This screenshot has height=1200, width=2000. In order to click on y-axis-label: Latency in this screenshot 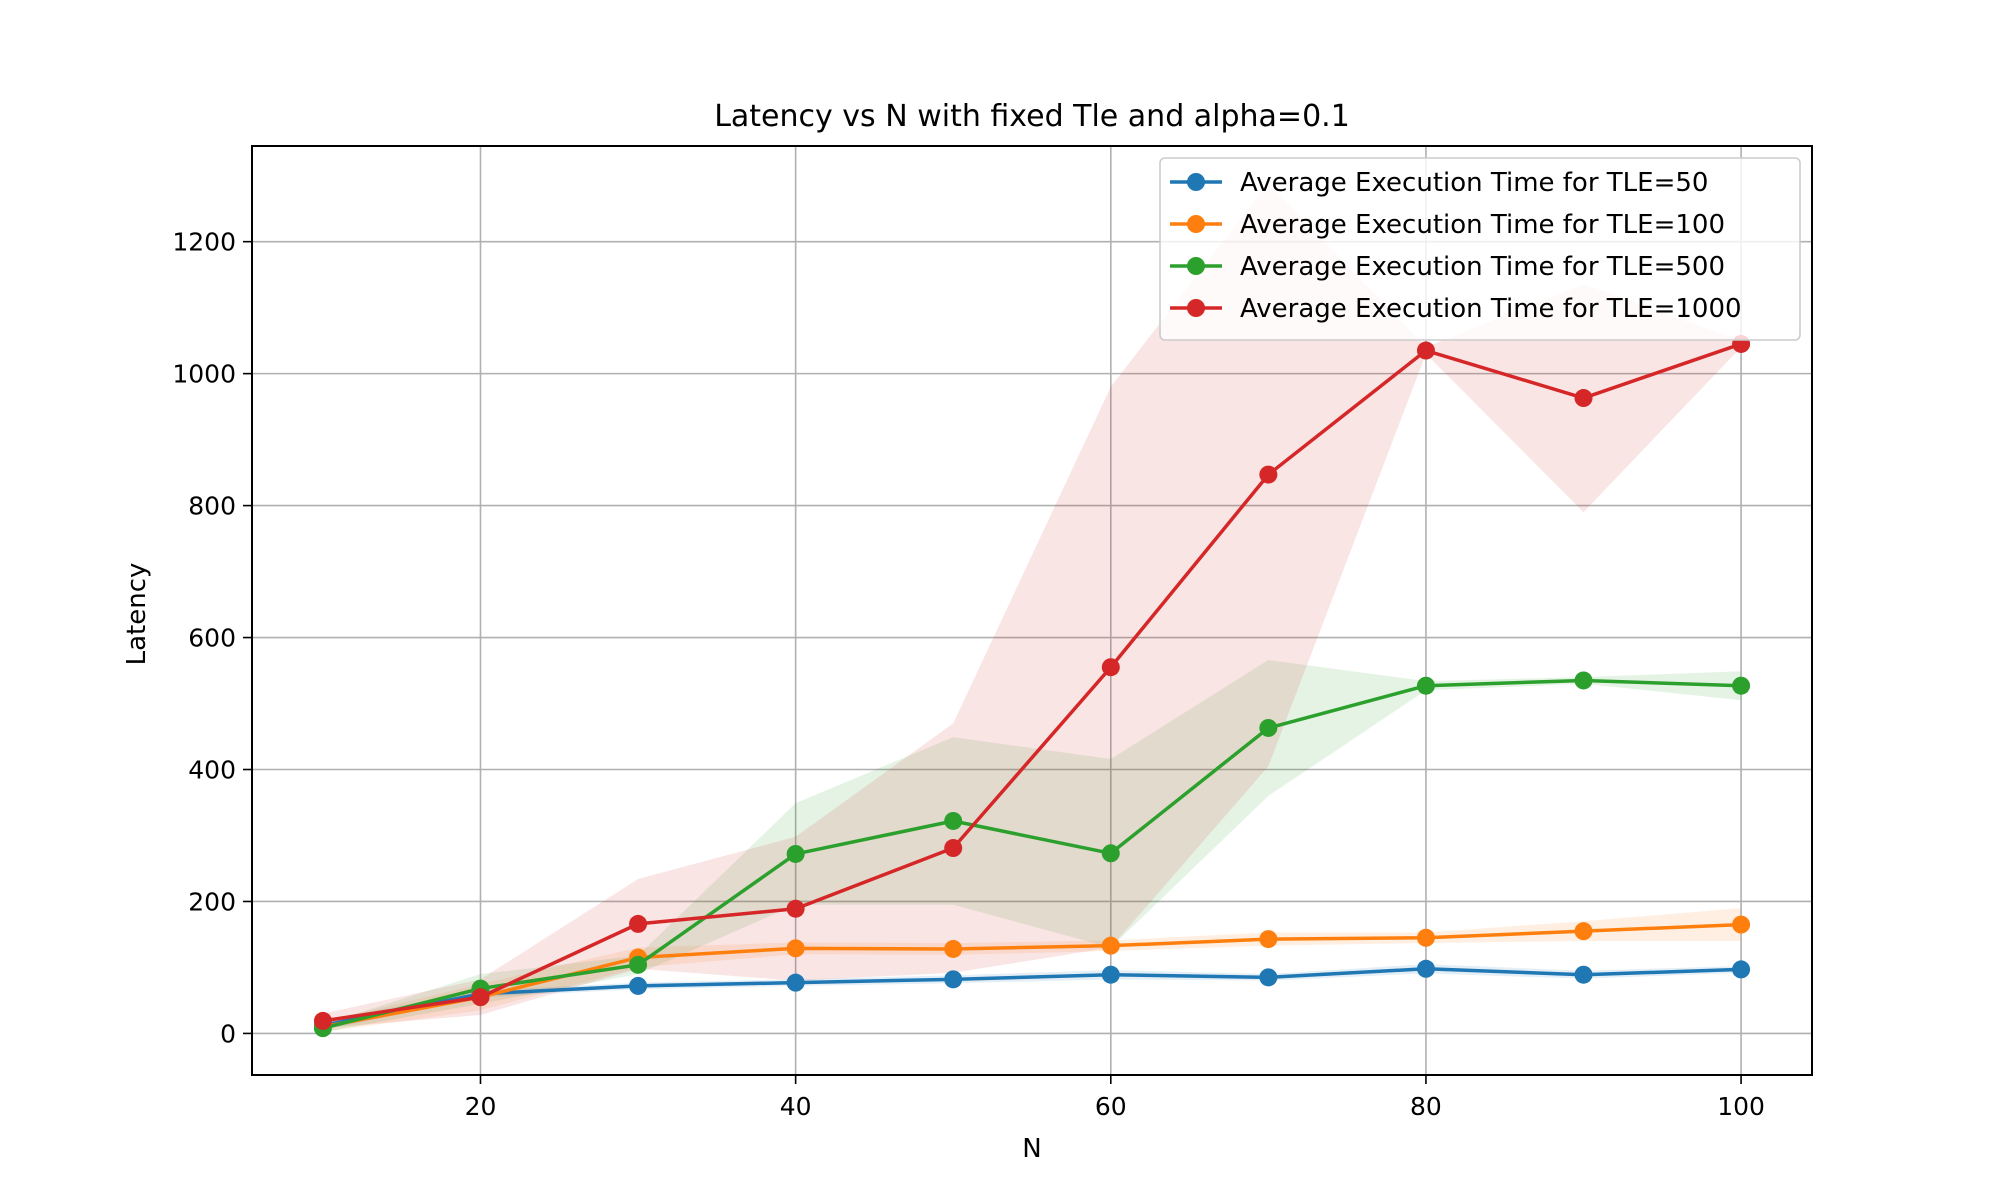, I will do `click(137, 614)`.